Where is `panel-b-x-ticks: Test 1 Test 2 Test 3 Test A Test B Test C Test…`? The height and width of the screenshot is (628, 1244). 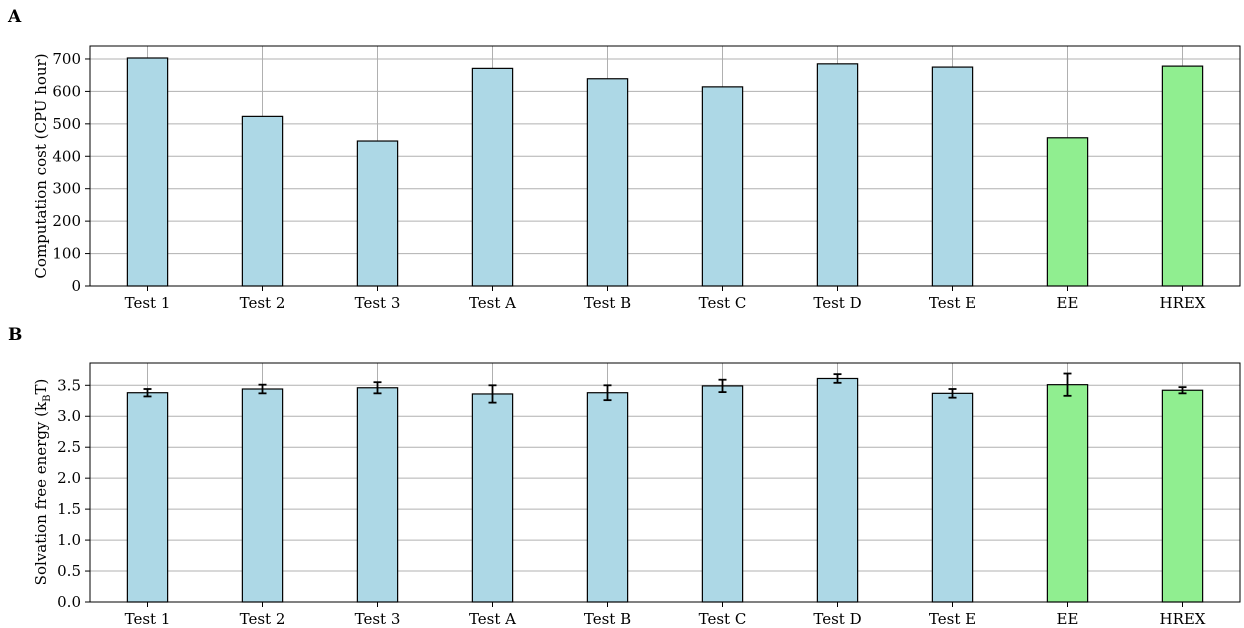 panel-b-x-ticks: Test 1 Test 2 Test 3 Test A Test B Test C Test… is located at coordinates (665, 615).